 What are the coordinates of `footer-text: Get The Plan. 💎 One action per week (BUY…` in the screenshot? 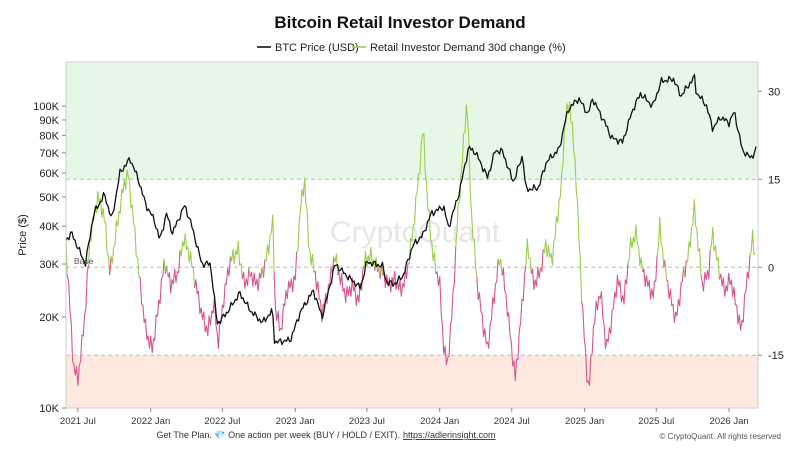 It's located at (278, 435).